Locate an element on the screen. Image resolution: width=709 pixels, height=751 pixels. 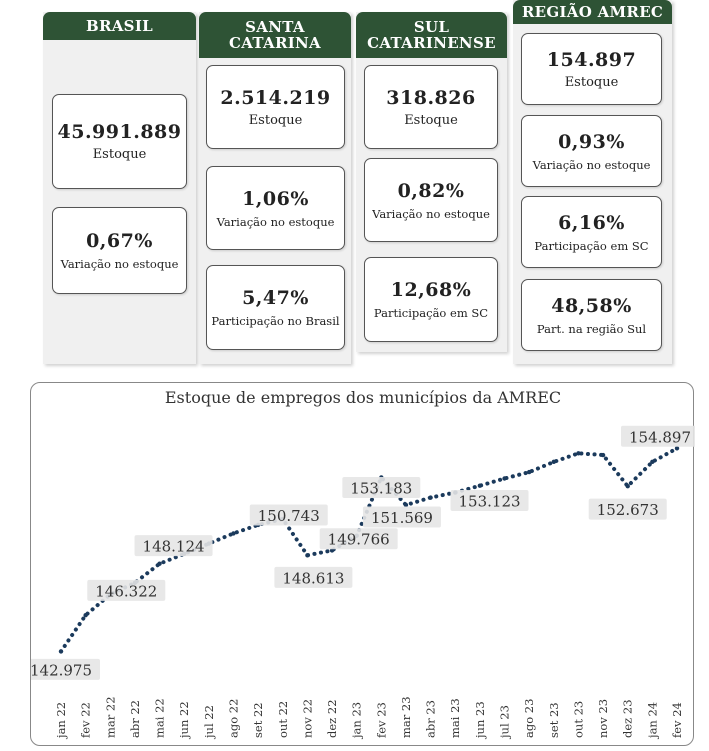
x-tick-label: ago 23 is located at coordinates (529, 718).